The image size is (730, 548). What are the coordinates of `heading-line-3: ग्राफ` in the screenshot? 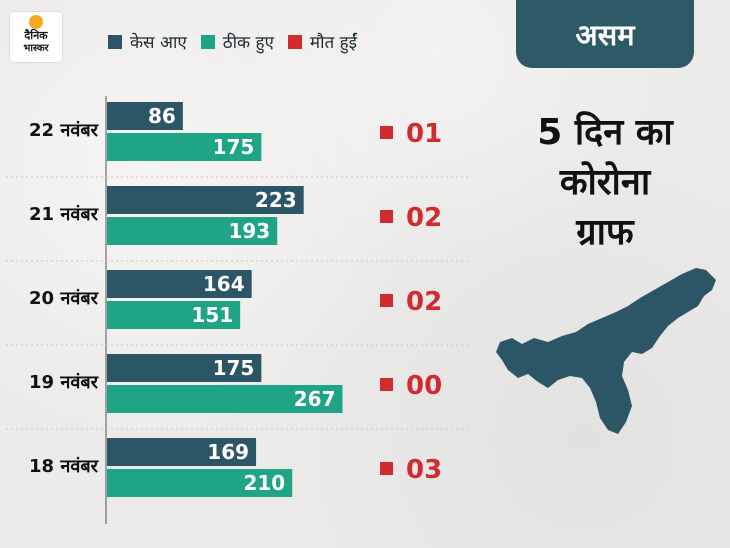 It's located at (605, 232).